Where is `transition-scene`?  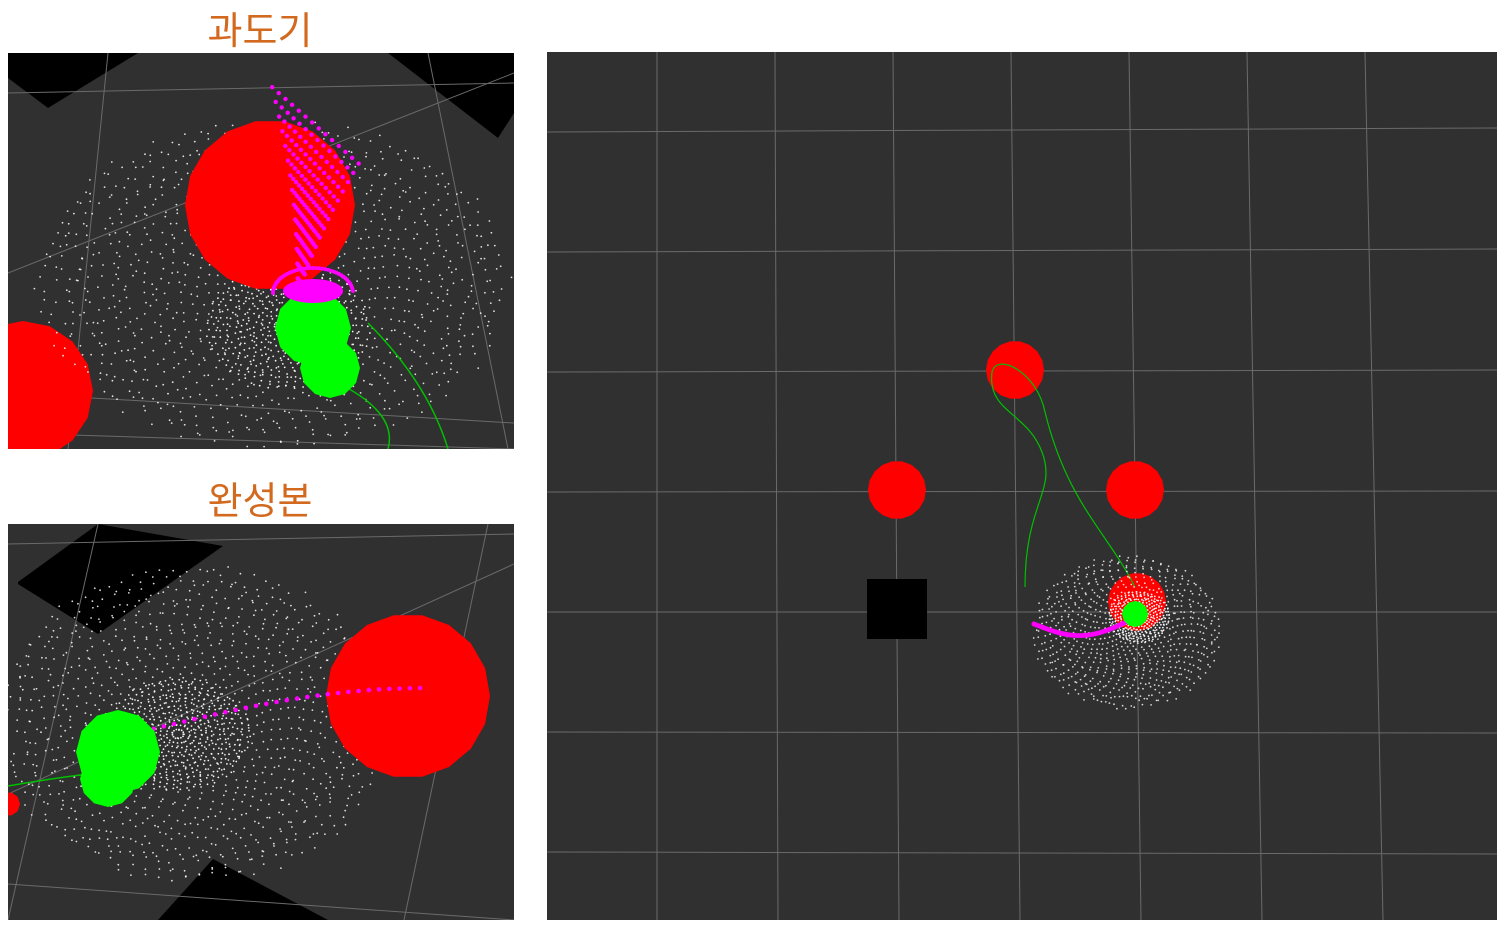 transition-scene is located at coordinates (261, 251).